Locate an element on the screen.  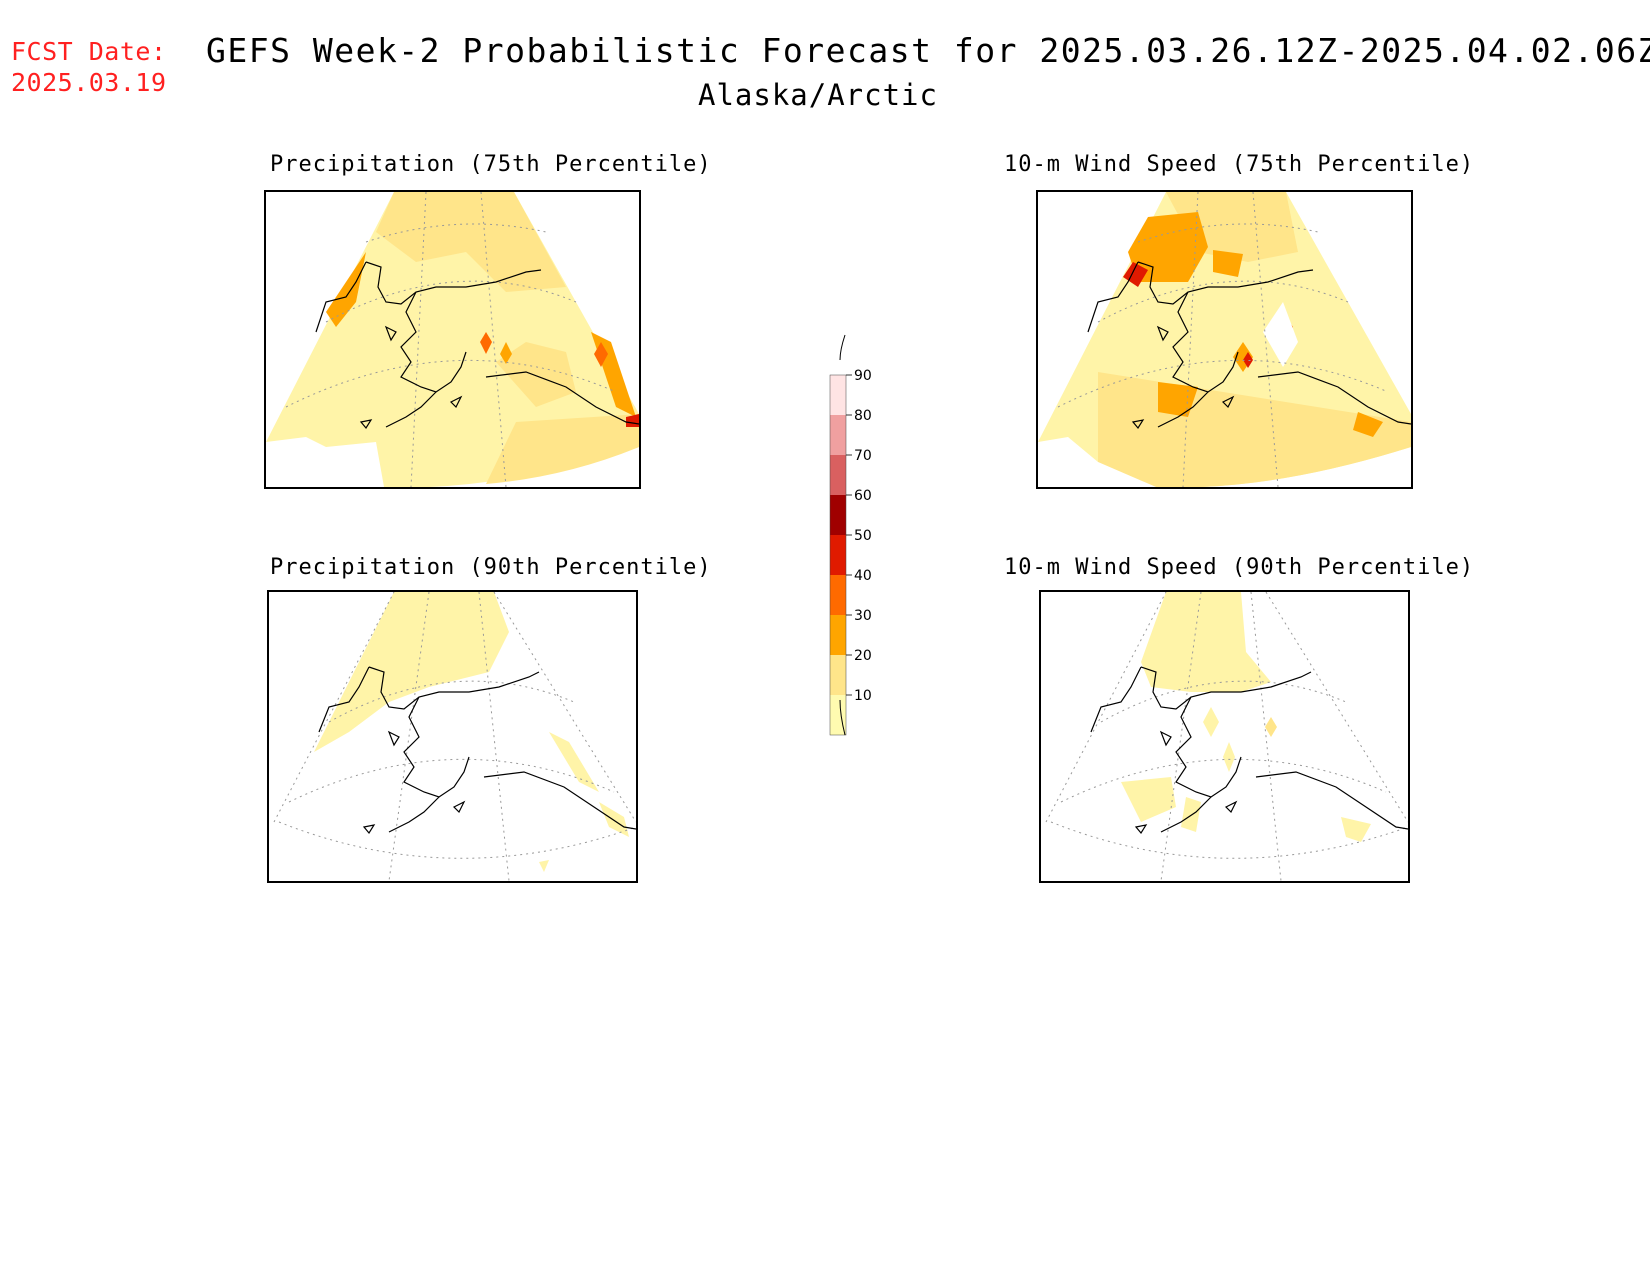
white-patch is located at coordinates (1280, 334).